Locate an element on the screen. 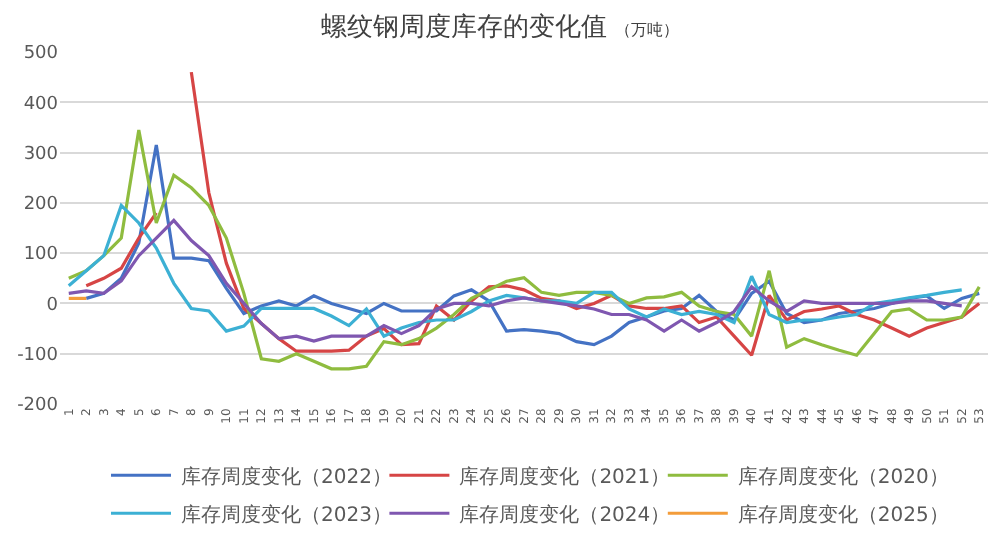 This screenshot has width=1000, height=554. legend-label: 库存周度变化（2025） is located at coordinates (843, 515).